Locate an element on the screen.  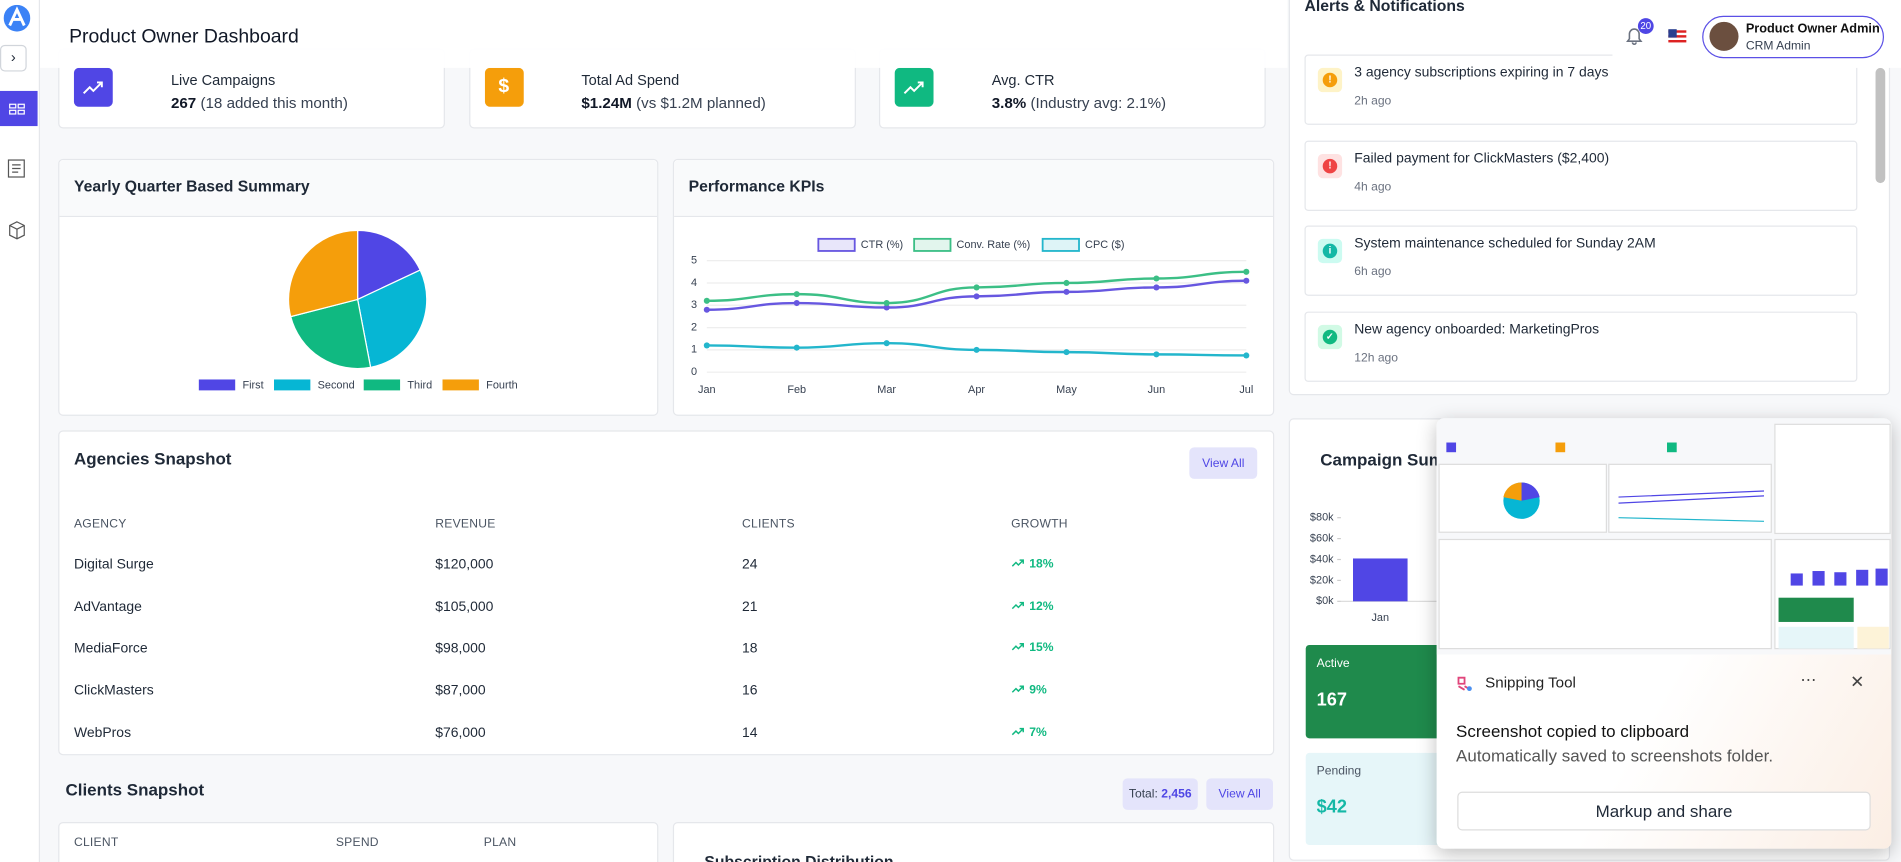
expand-button: › is located at coordinates (13, 58).